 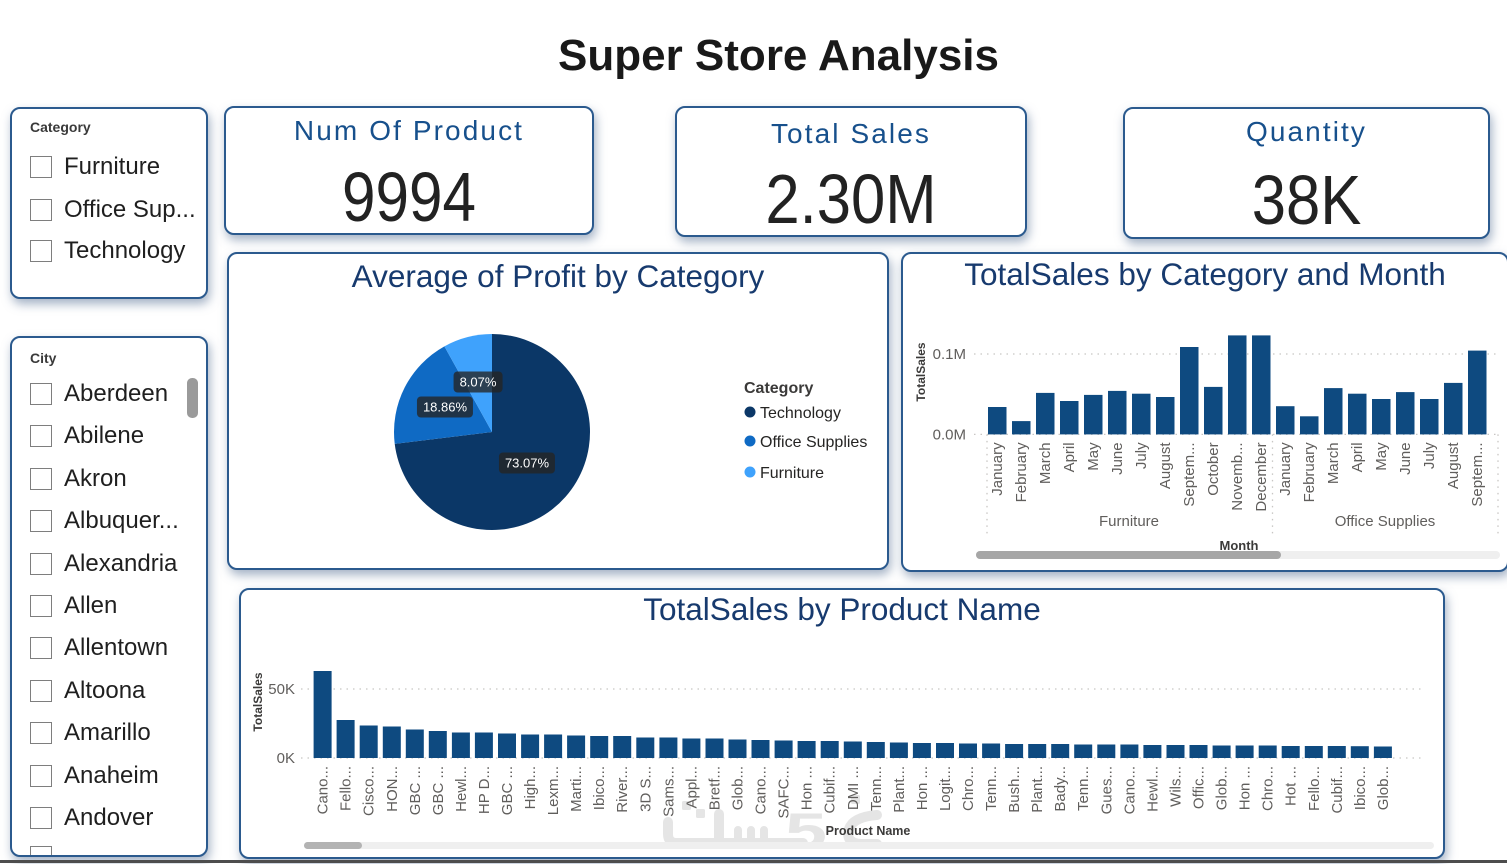 I want to click on svg-text: 0.0M, so click(x=949, y=434).